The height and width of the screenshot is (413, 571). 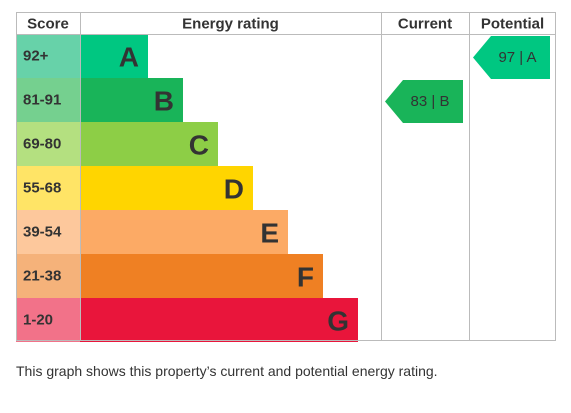 I want to click on score-range-d: 55-68, so click(x=42, y=188).